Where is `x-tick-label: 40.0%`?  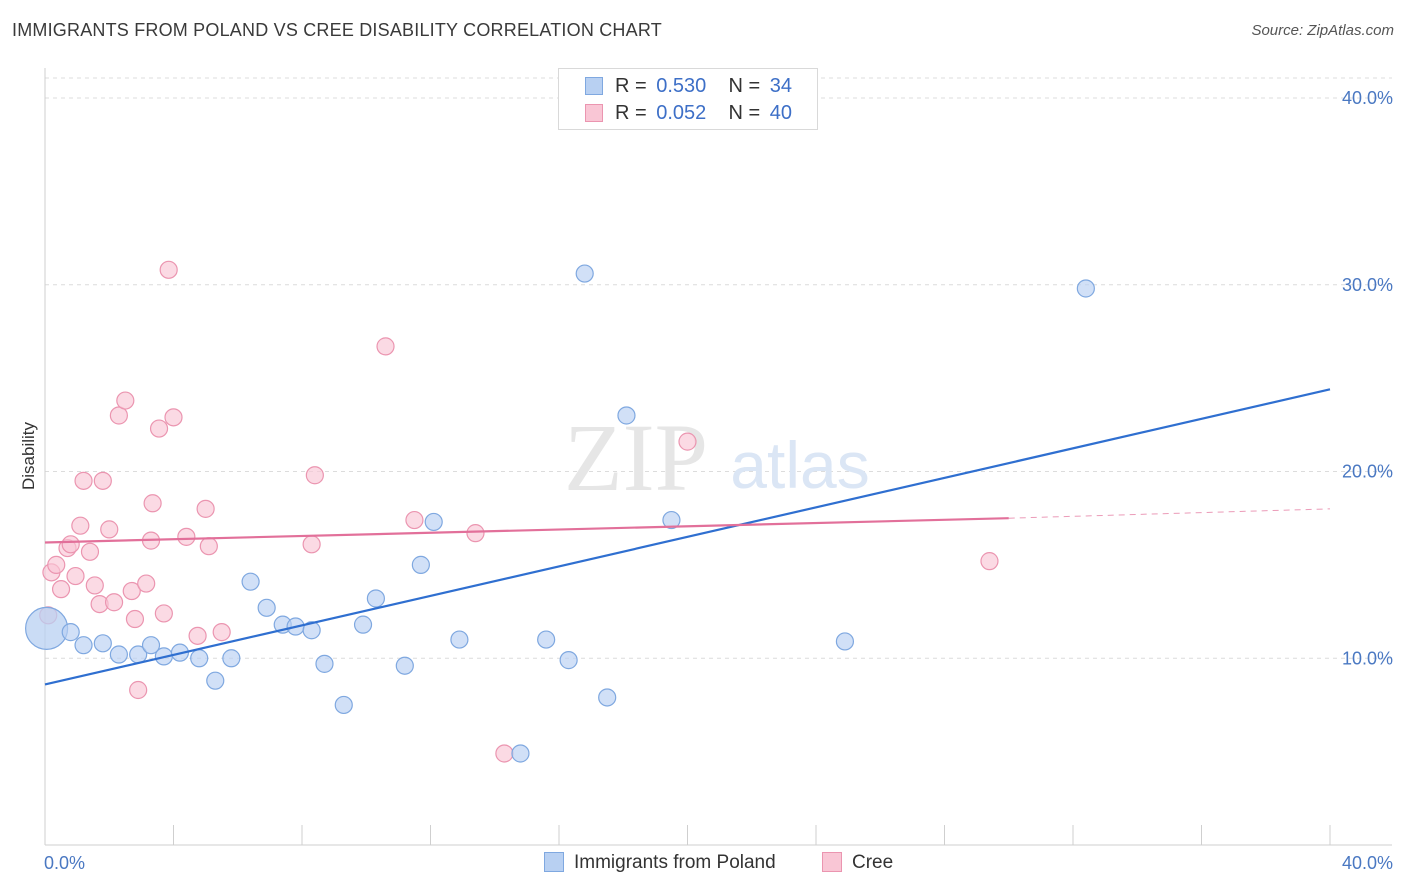 x-tick-label: 40.0% is located at coordinates (1367, 863).